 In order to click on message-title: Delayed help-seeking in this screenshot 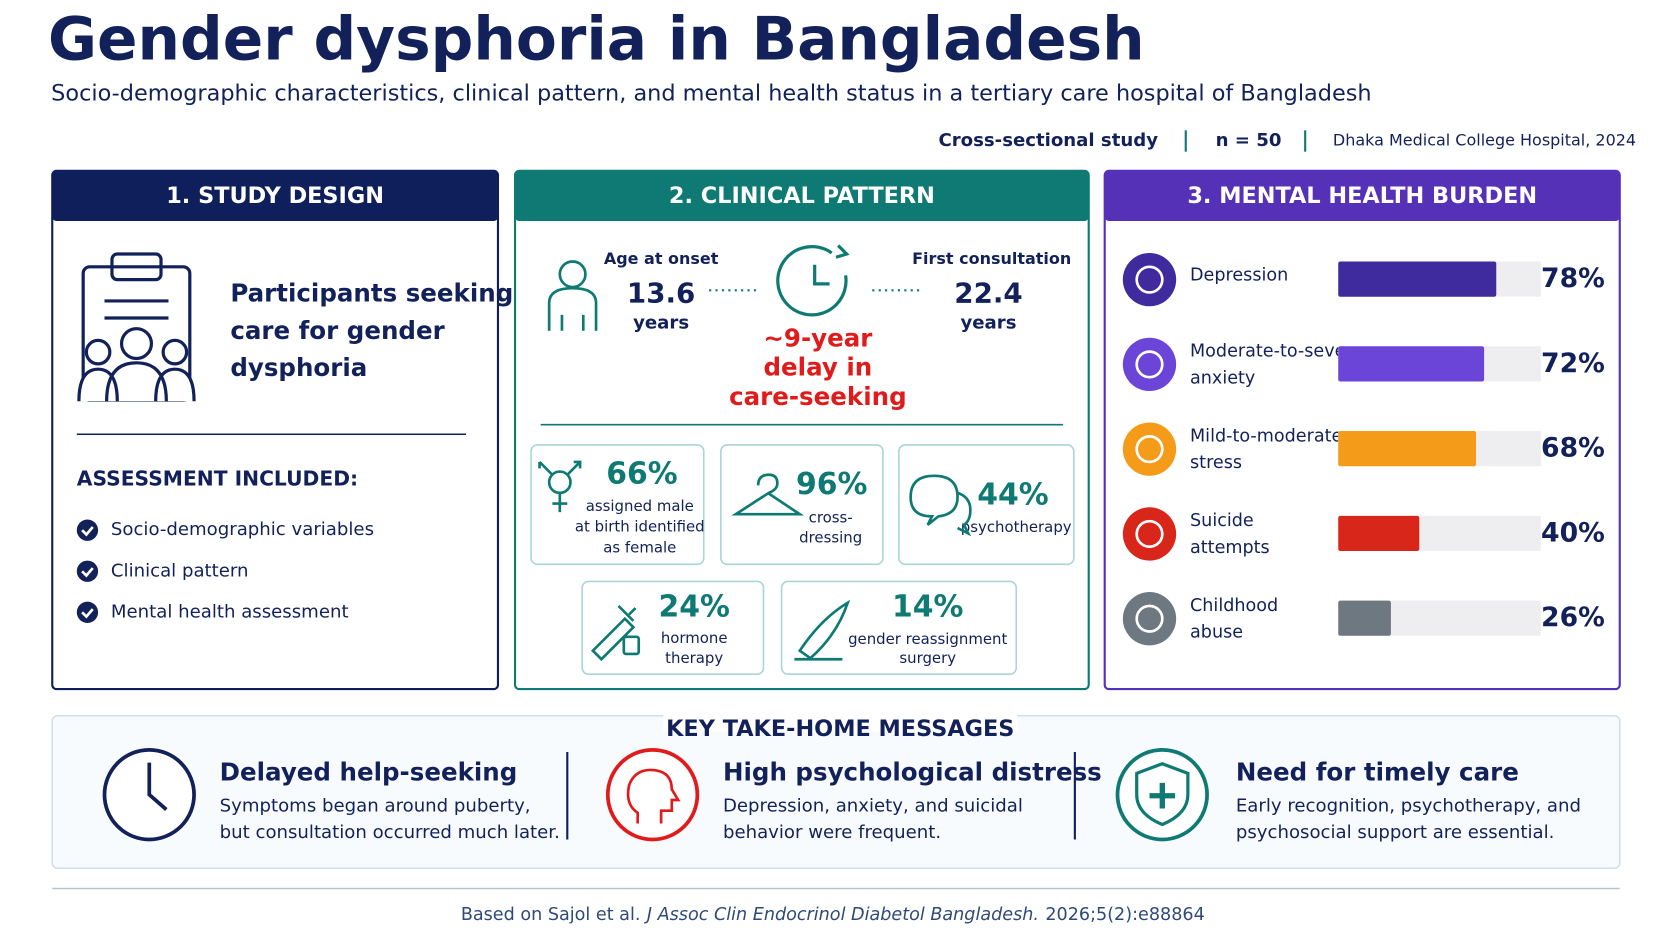, I will do `click(369, 771)`.